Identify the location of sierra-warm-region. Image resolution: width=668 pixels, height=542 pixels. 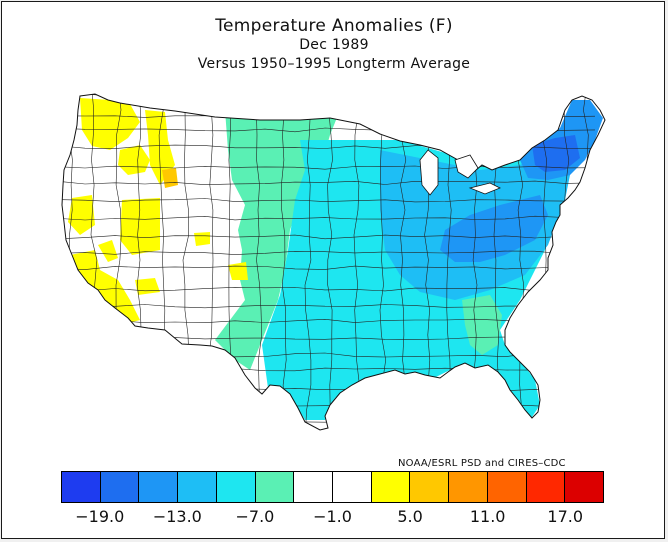
(108, 251).